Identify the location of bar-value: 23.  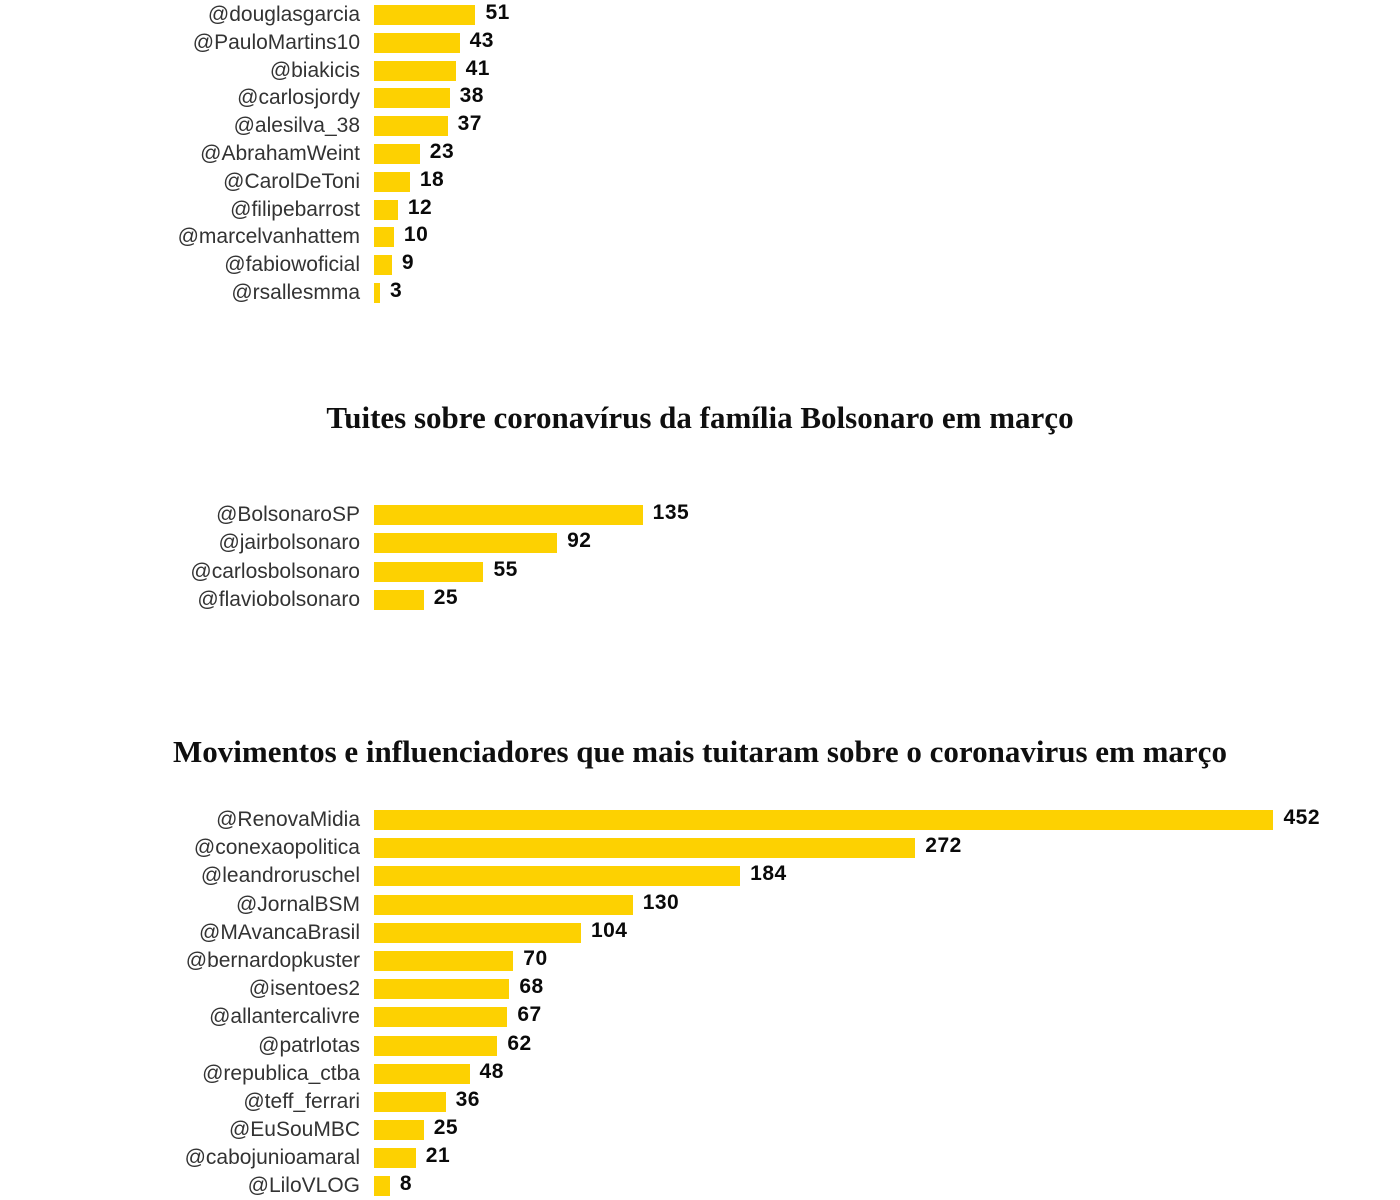
(442, 151).